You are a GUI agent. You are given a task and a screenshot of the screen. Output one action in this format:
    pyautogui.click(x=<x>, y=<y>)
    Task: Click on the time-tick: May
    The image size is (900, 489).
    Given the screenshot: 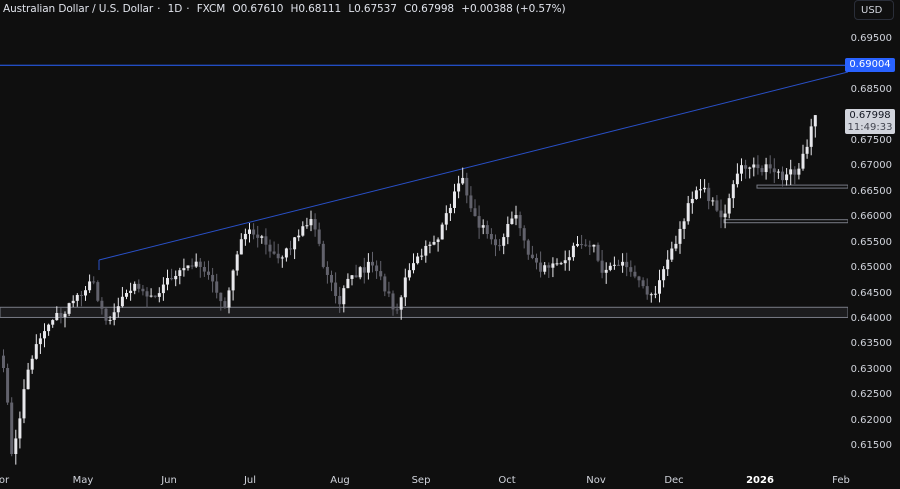 What is the action you would take?
    pyautogui.click(x=83, y=480)
    